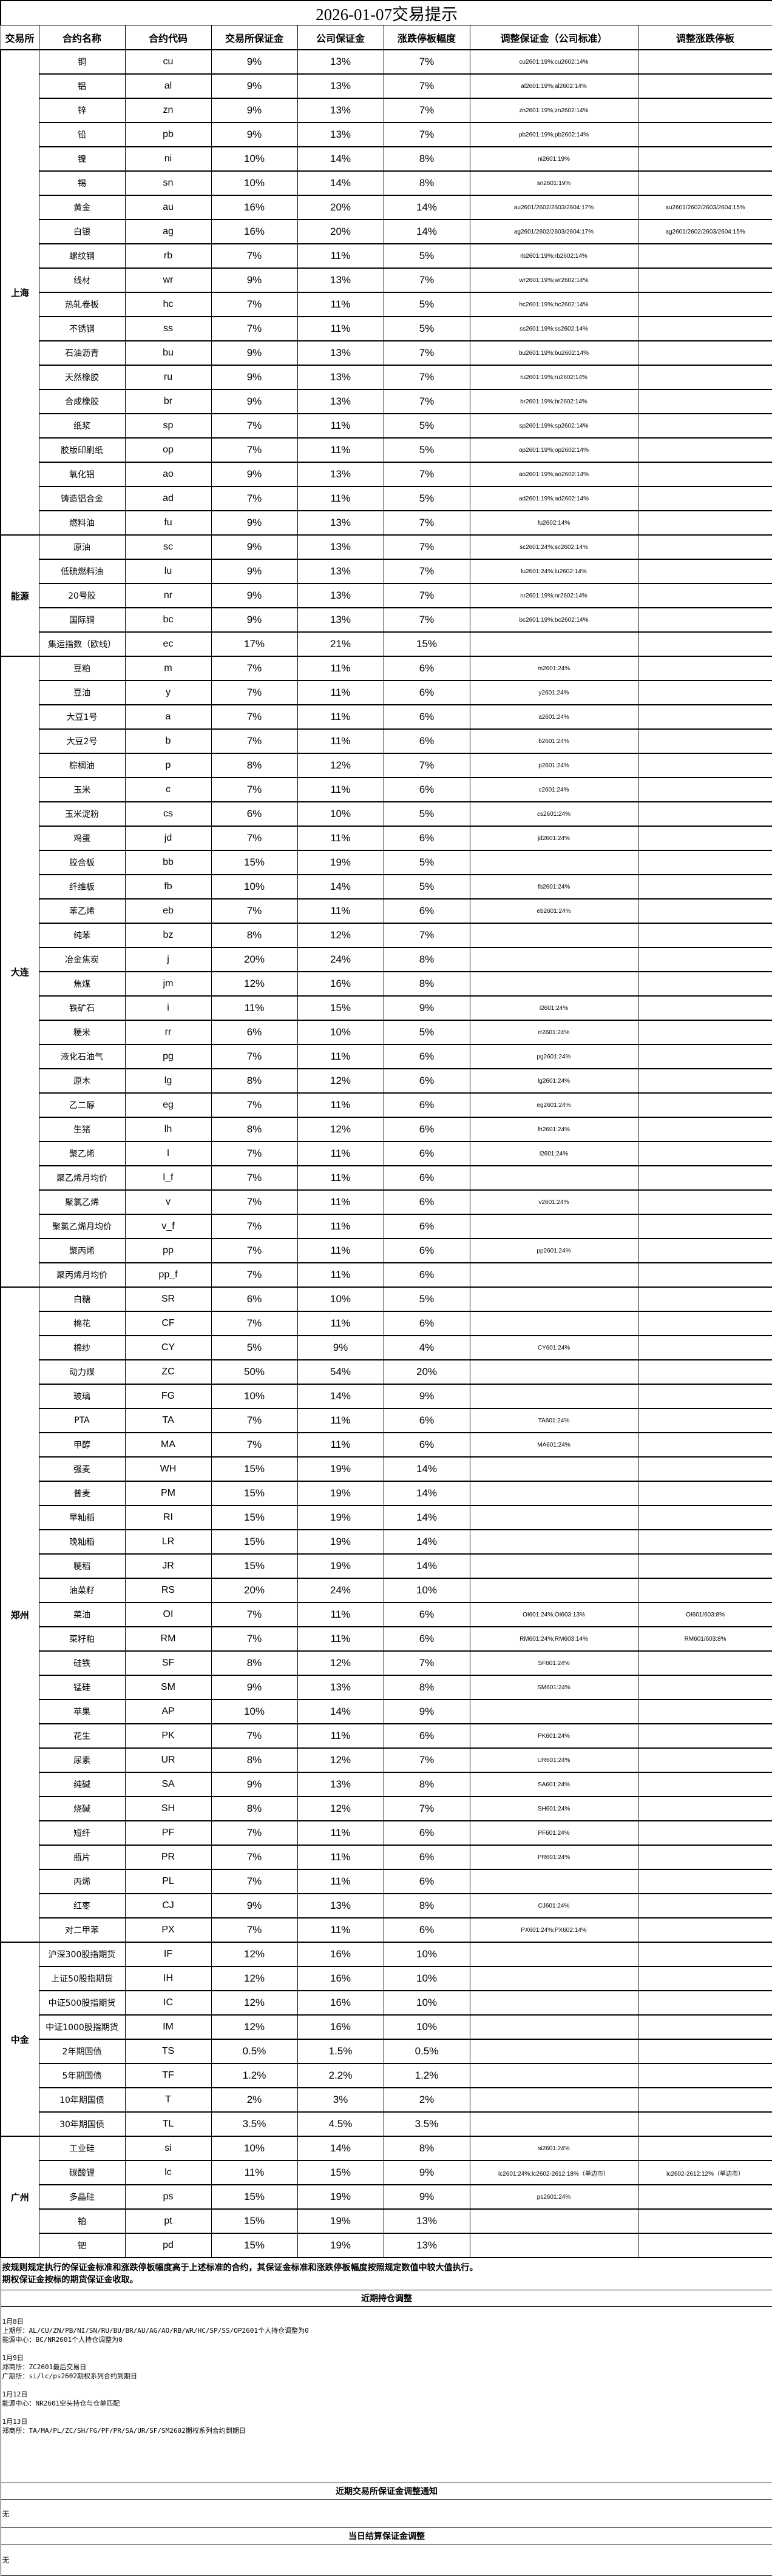  What do you see at coordinates (168, 1372) in the screenshot?
I see `contract-code: ZC` at bounding box center [168, 1372].